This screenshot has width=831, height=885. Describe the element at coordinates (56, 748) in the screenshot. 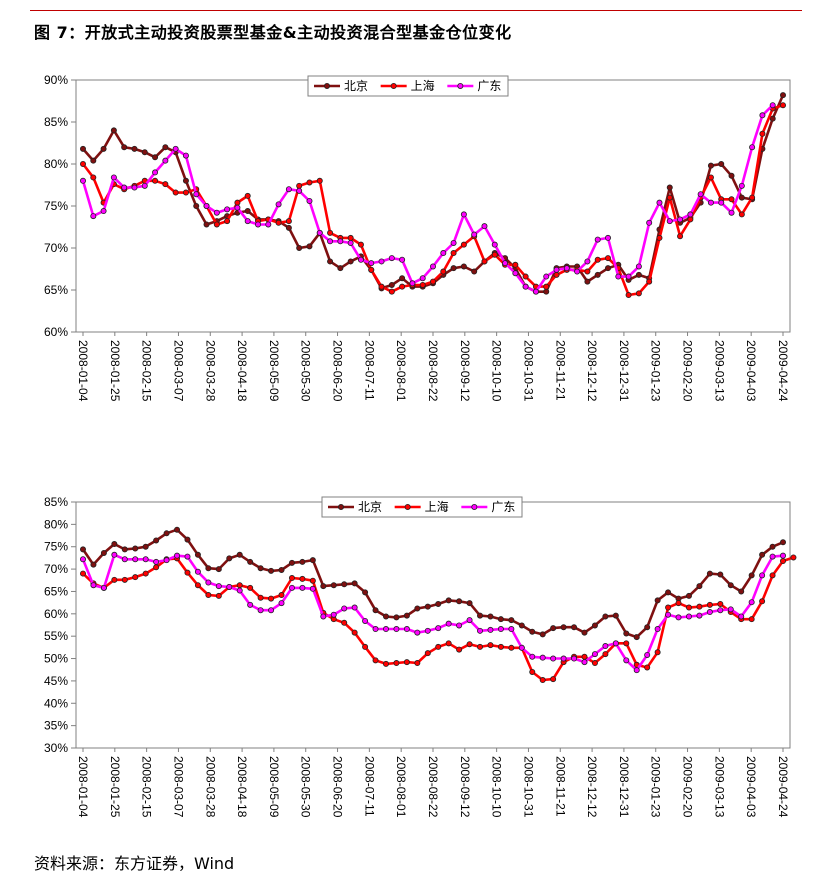

I see `y-tick-label: 30%` at that location.